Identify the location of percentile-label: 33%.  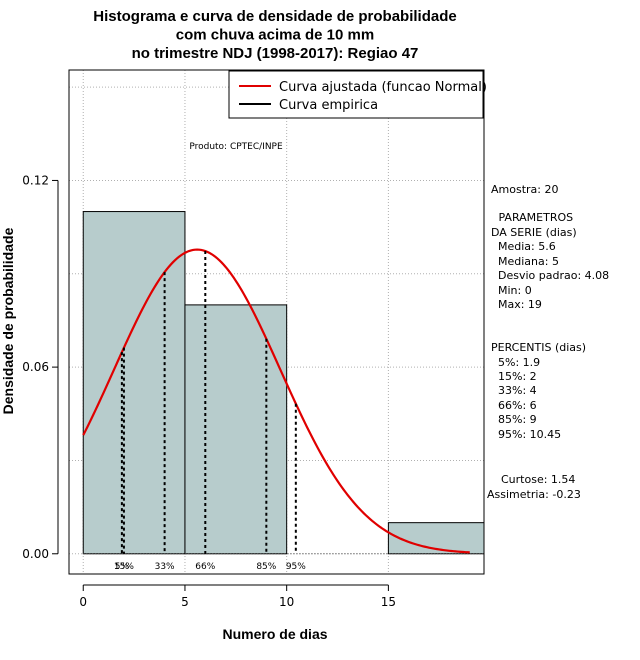
(165, 567).